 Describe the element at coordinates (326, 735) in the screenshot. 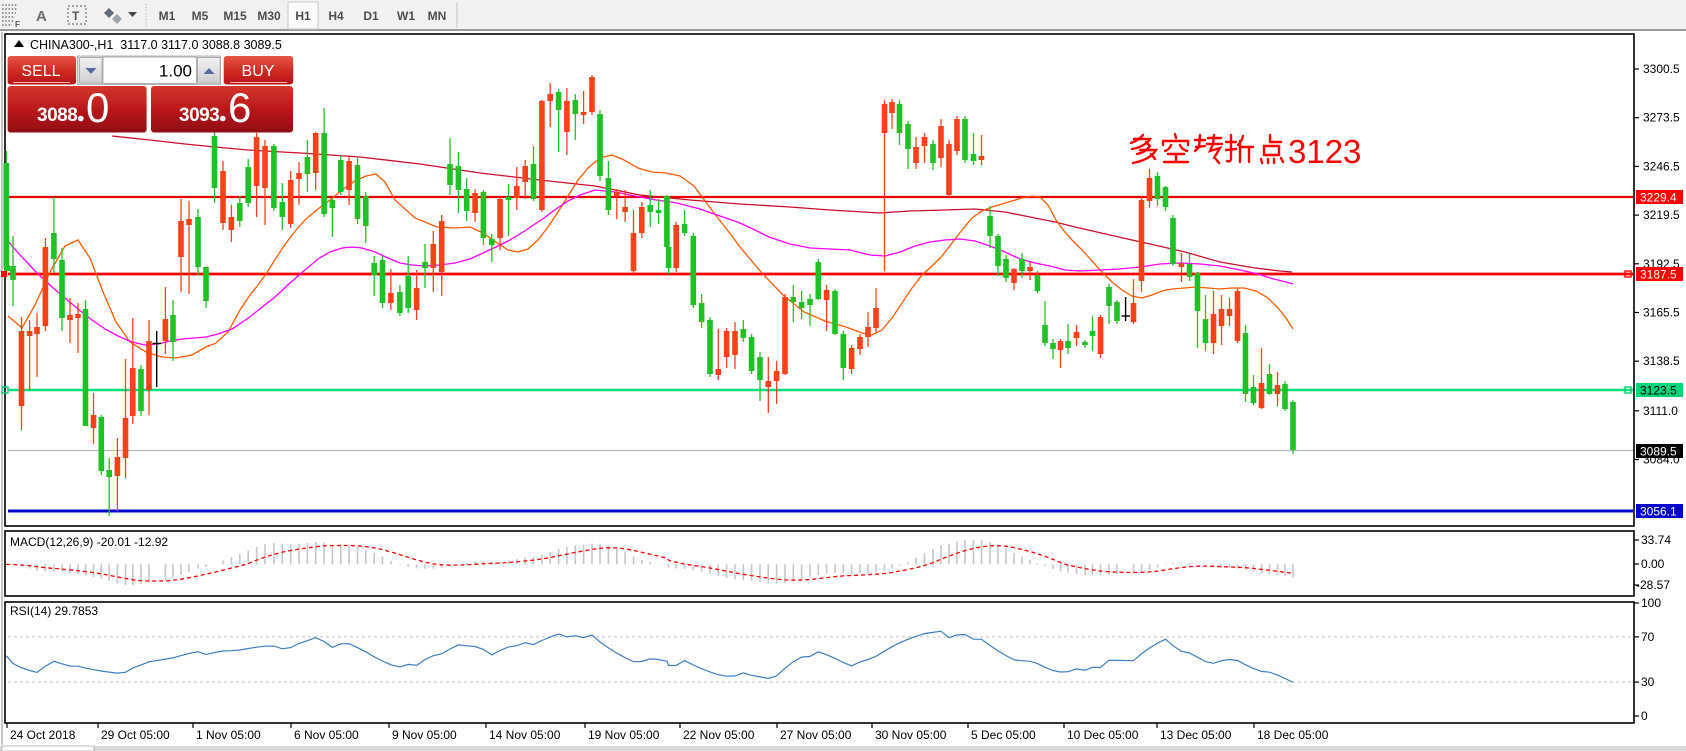

I see `svg-text: 6 Nov 05:00` at that location.